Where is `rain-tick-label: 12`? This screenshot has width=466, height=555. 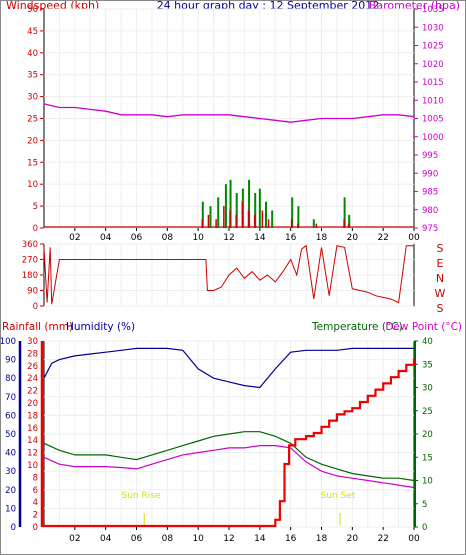
rain-tick-label: 12 is located at coordinates (32, 454).